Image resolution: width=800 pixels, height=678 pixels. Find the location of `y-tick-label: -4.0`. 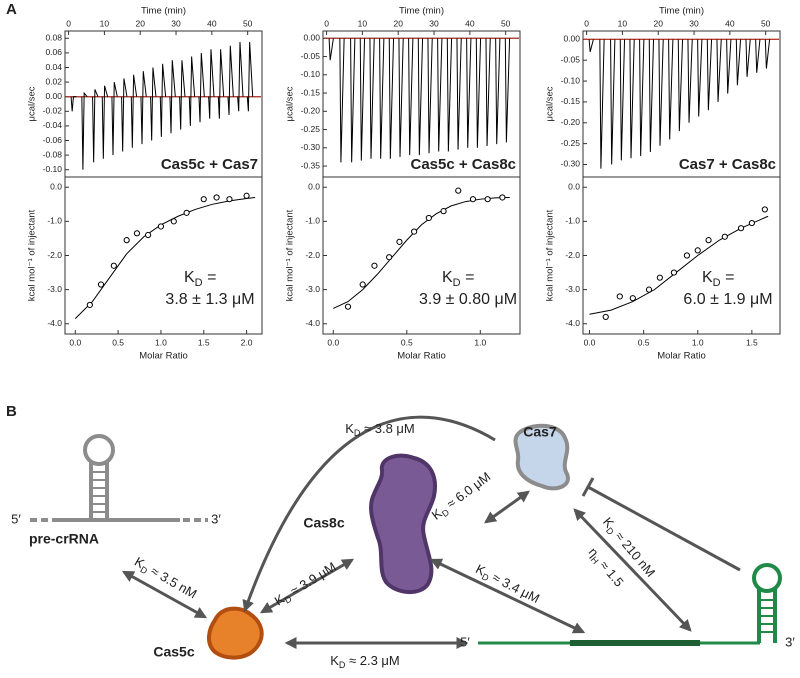

y-tick-label: -4.0 is located at coordinates (54, 323).